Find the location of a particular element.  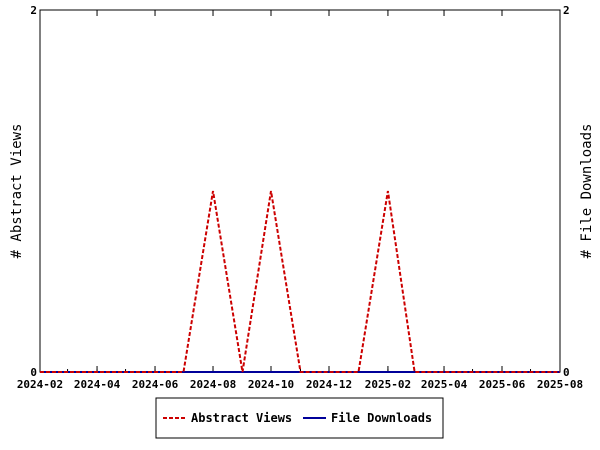

x-tick-label: 2025-06 is located at coordinates (502, 384).